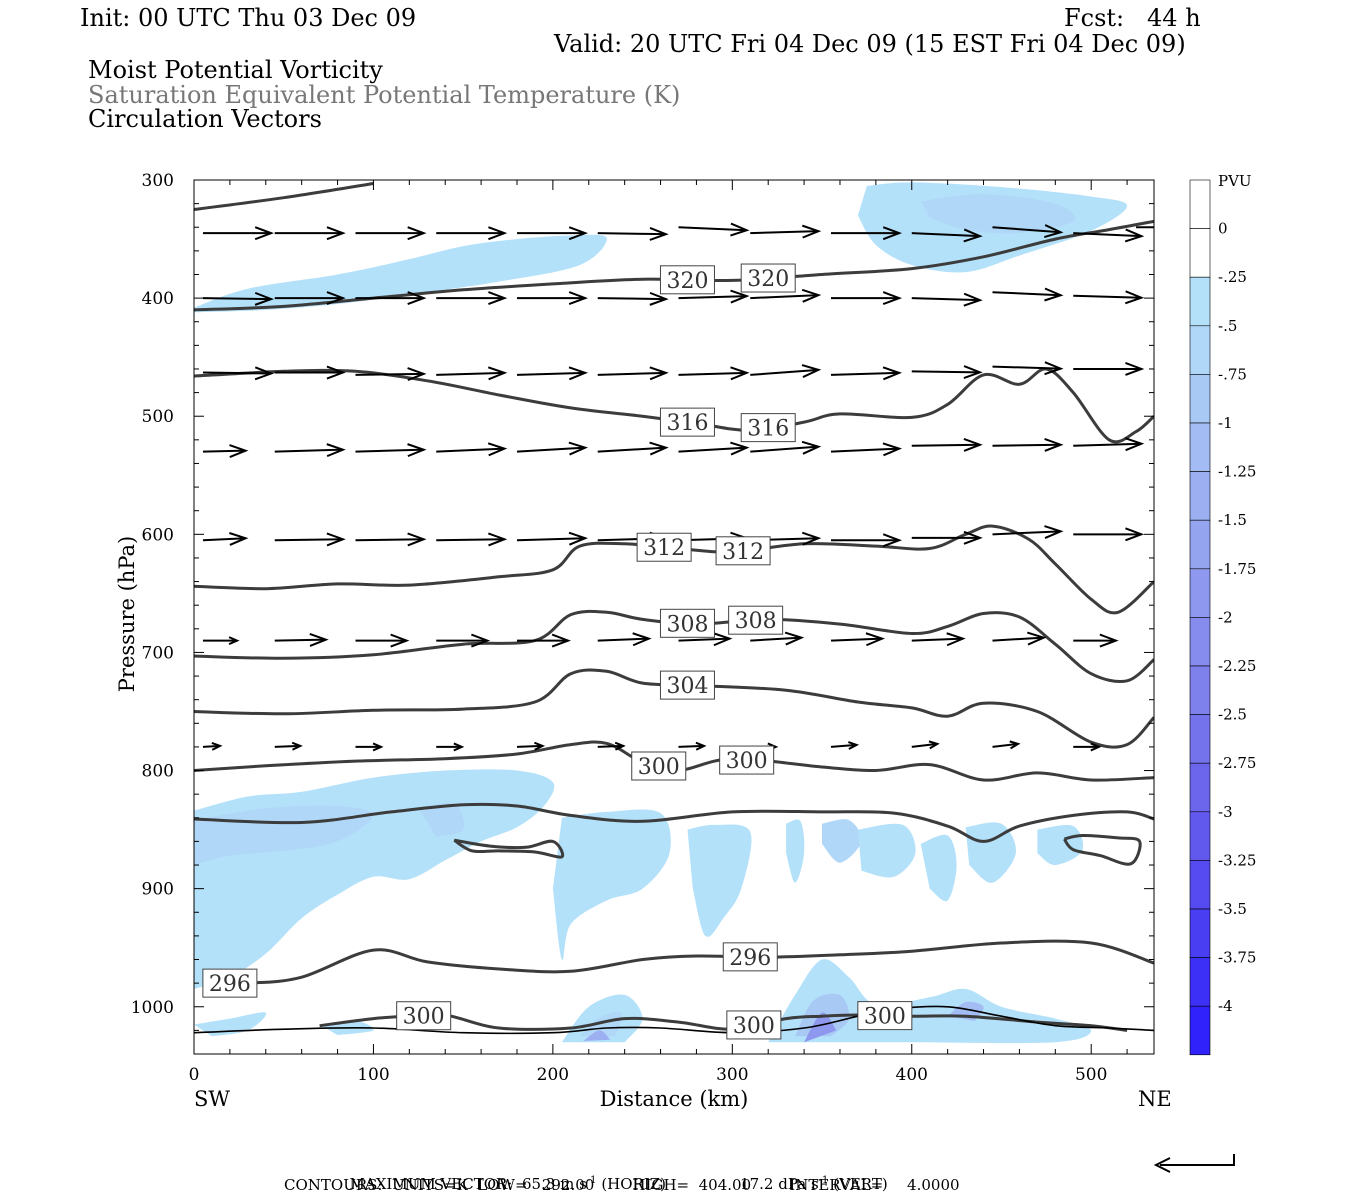  What do you see at coordinates (431, 1184) in the screenshot?
I see `max-vector-label: MAXIMUM VECTOR:` at bounding box center [431, 1184].